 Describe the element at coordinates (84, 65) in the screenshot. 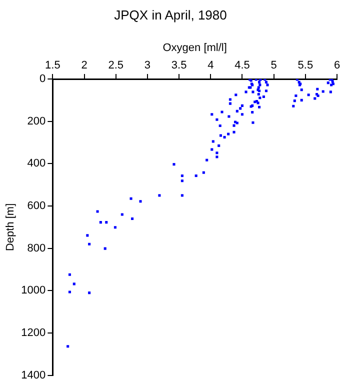

I see `x-tick-label: 2` at that location.